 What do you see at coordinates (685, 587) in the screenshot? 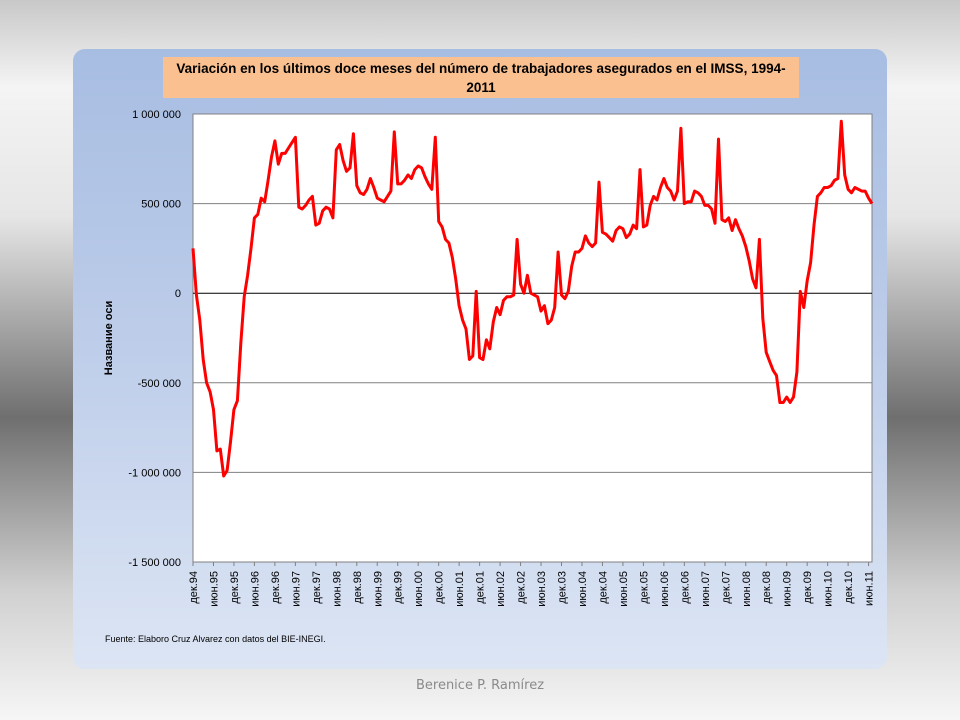
I see `x-tick-label: дек.06` at bounding box center [685, 587].